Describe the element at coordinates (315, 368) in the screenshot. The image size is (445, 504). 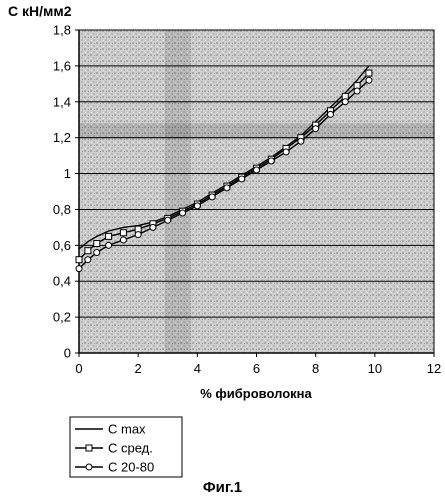
I see `x-tick-label: 8` at that location.